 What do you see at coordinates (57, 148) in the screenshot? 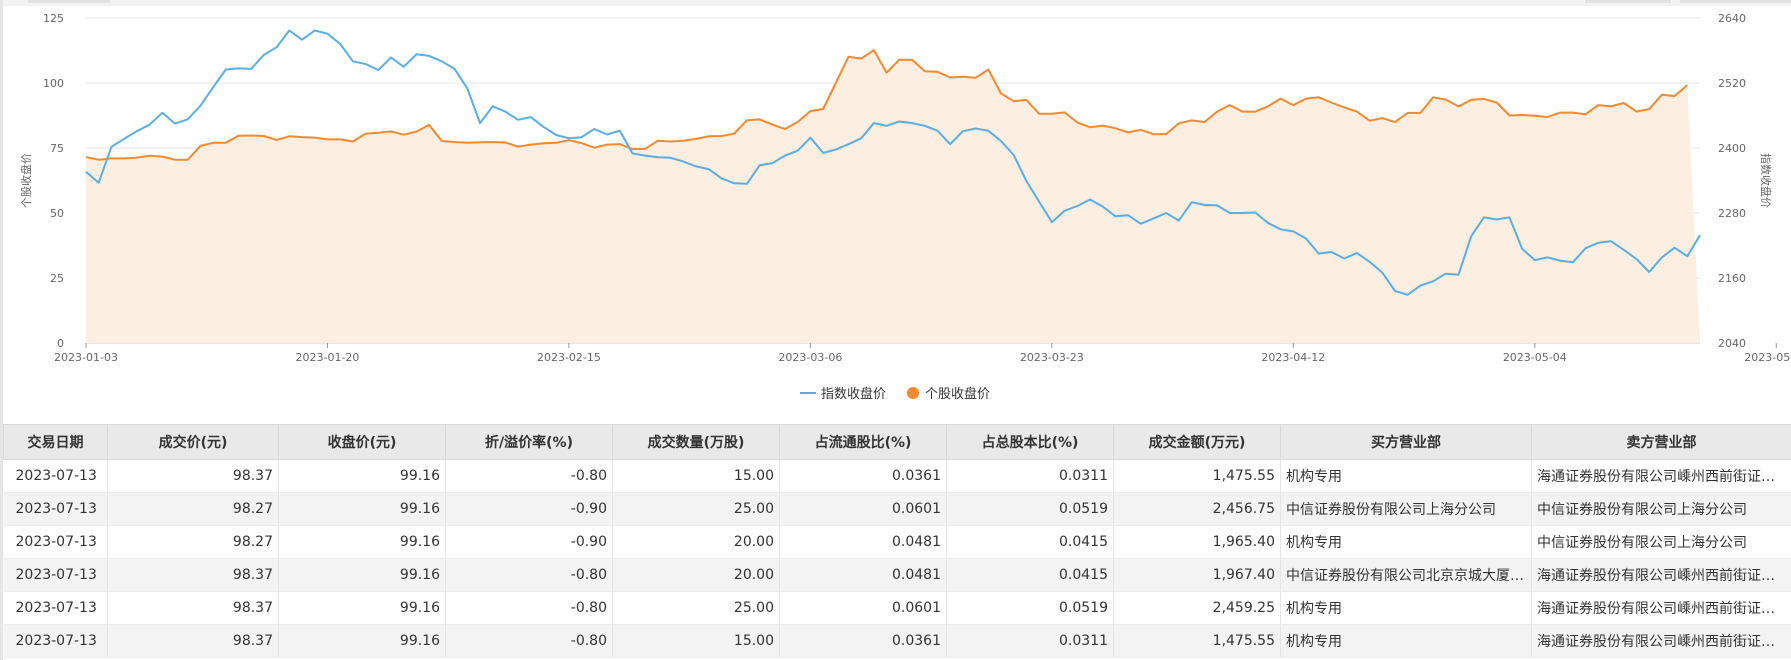
I see `y-left-tick-label: 75` at bounding box center [57, 148].